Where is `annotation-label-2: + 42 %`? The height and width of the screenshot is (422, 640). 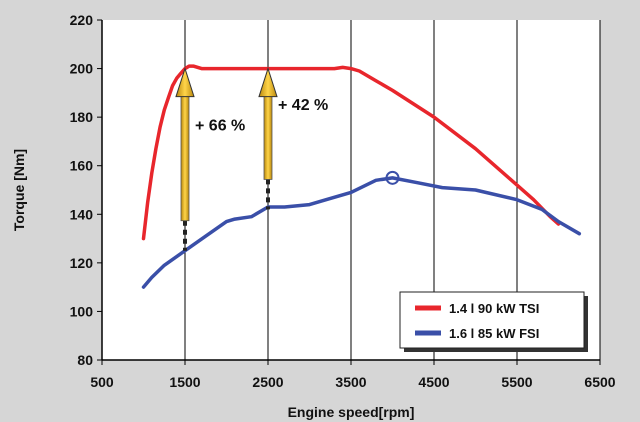 annotation-label-2: + 42 % is located at coordinates (303, 105).